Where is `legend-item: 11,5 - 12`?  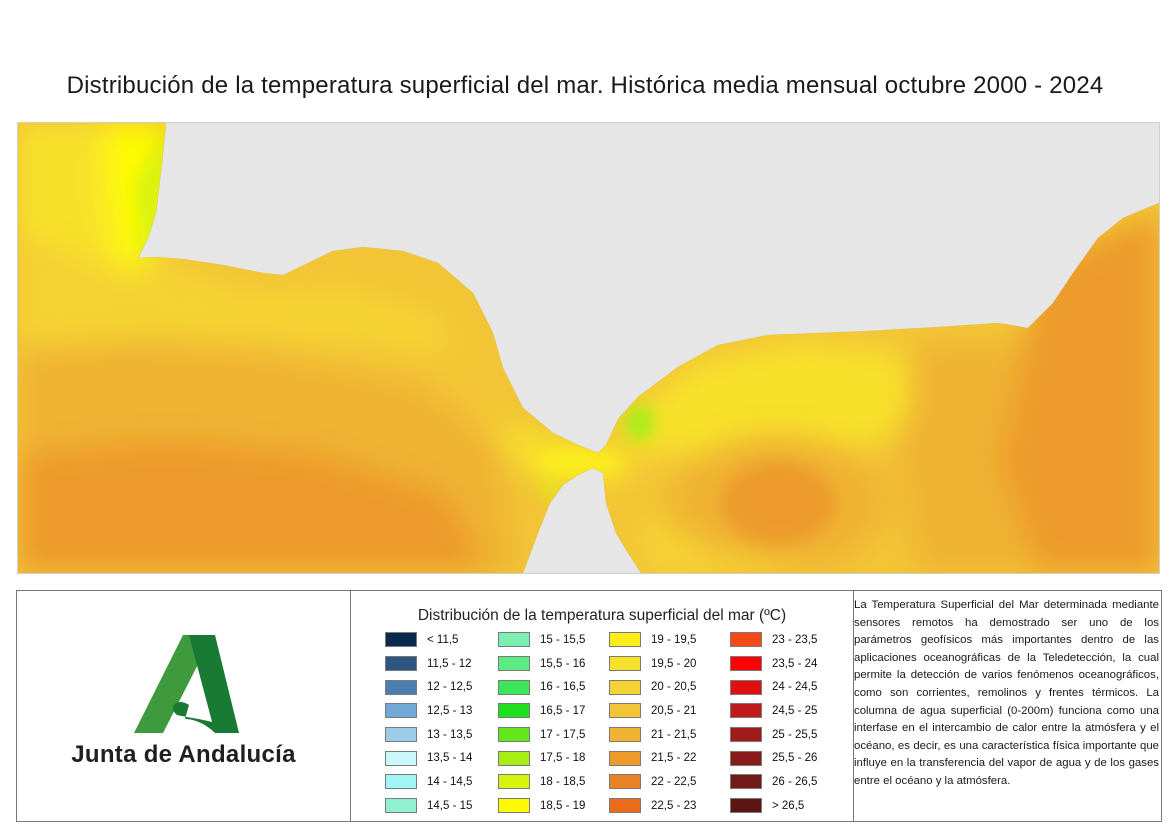 legend-item: 11,5 - 12 is located at coordinates (428, 664).